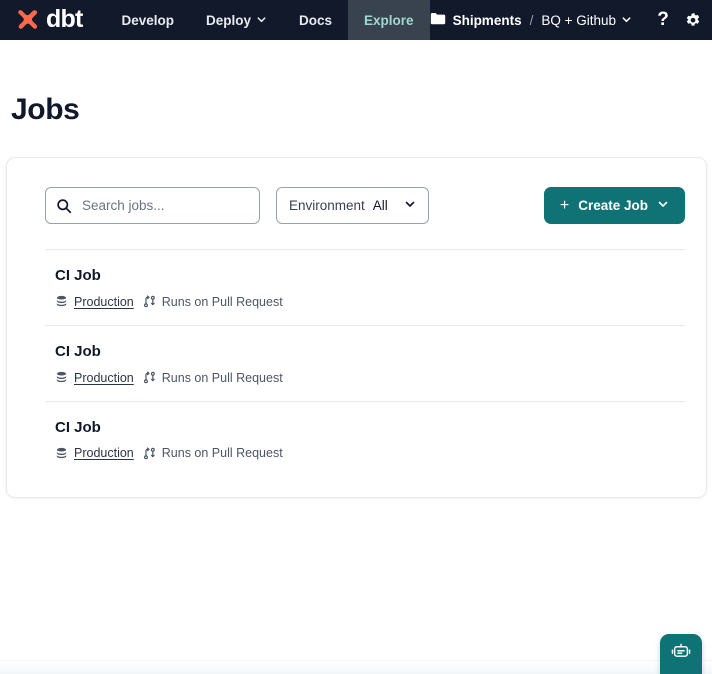 The image size is (712, 674). What do you see at coordinates (693, 20) in the screenshot?
I see `gear-icon` at bounding box center [693, 20].